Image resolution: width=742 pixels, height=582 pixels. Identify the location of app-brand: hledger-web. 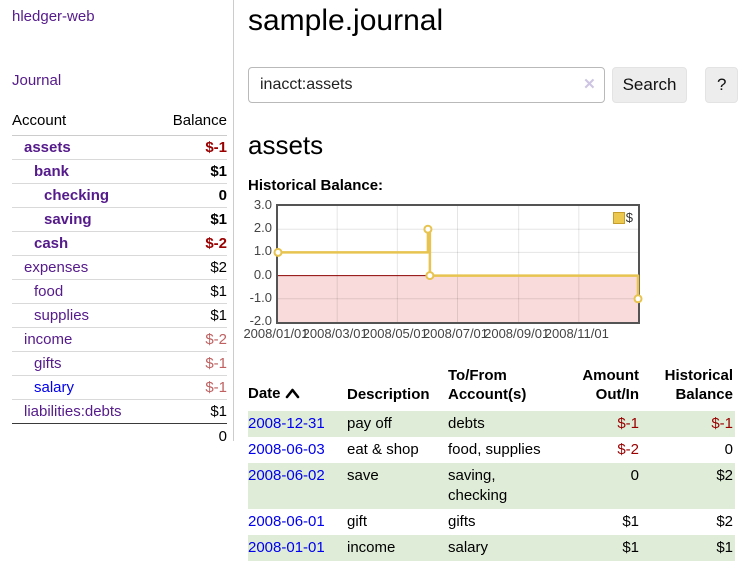
(119, 16).